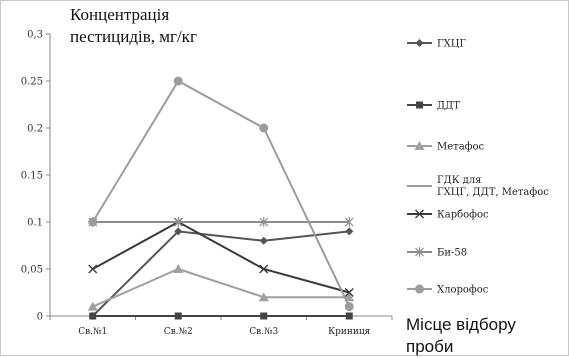 The height and width of the screenshot is (358, 569). Describe the element at coordinates (461, 335) in the screenshot. I see `x-axis-label: Місце відбору проби` at that location.